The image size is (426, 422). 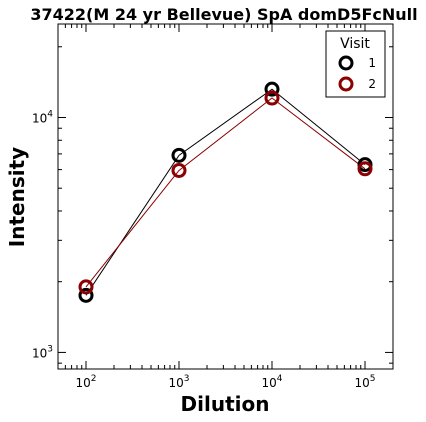 I want to click on y-tick-label: 10³, so click(x=42, y=352).